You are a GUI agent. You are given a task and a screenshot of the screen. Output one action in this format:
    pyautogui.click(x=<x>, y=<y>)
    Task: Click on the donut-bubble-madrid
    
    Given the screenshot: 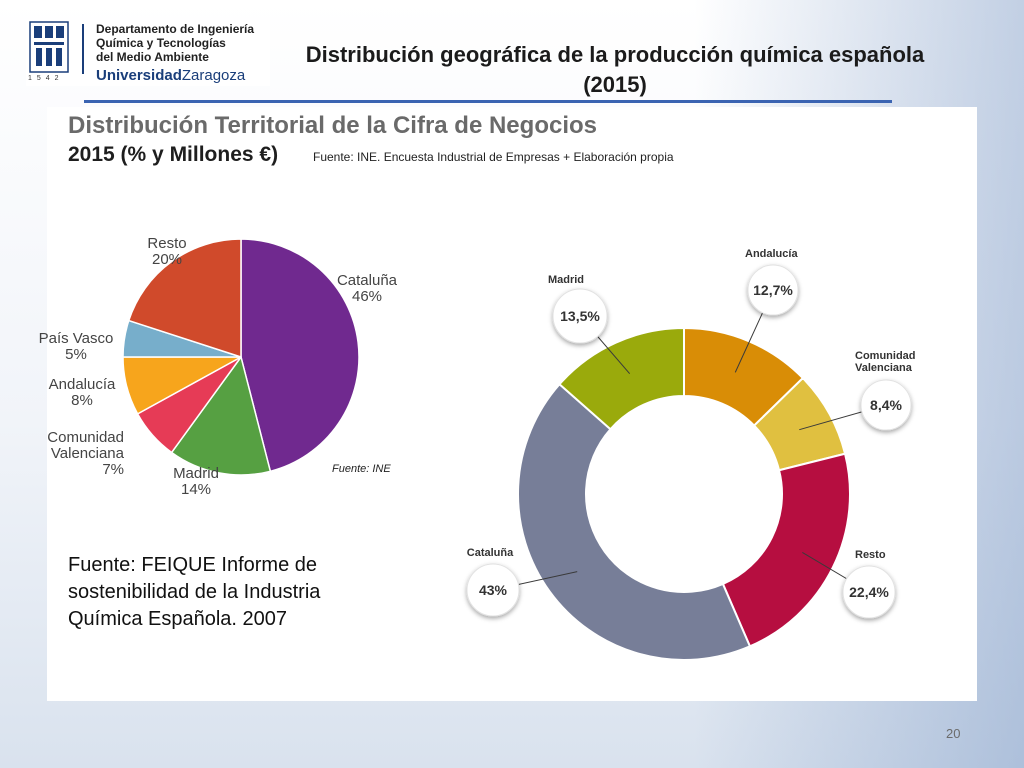 What is the action you would take?
    pyautogui.click(x=580, y=316)
    